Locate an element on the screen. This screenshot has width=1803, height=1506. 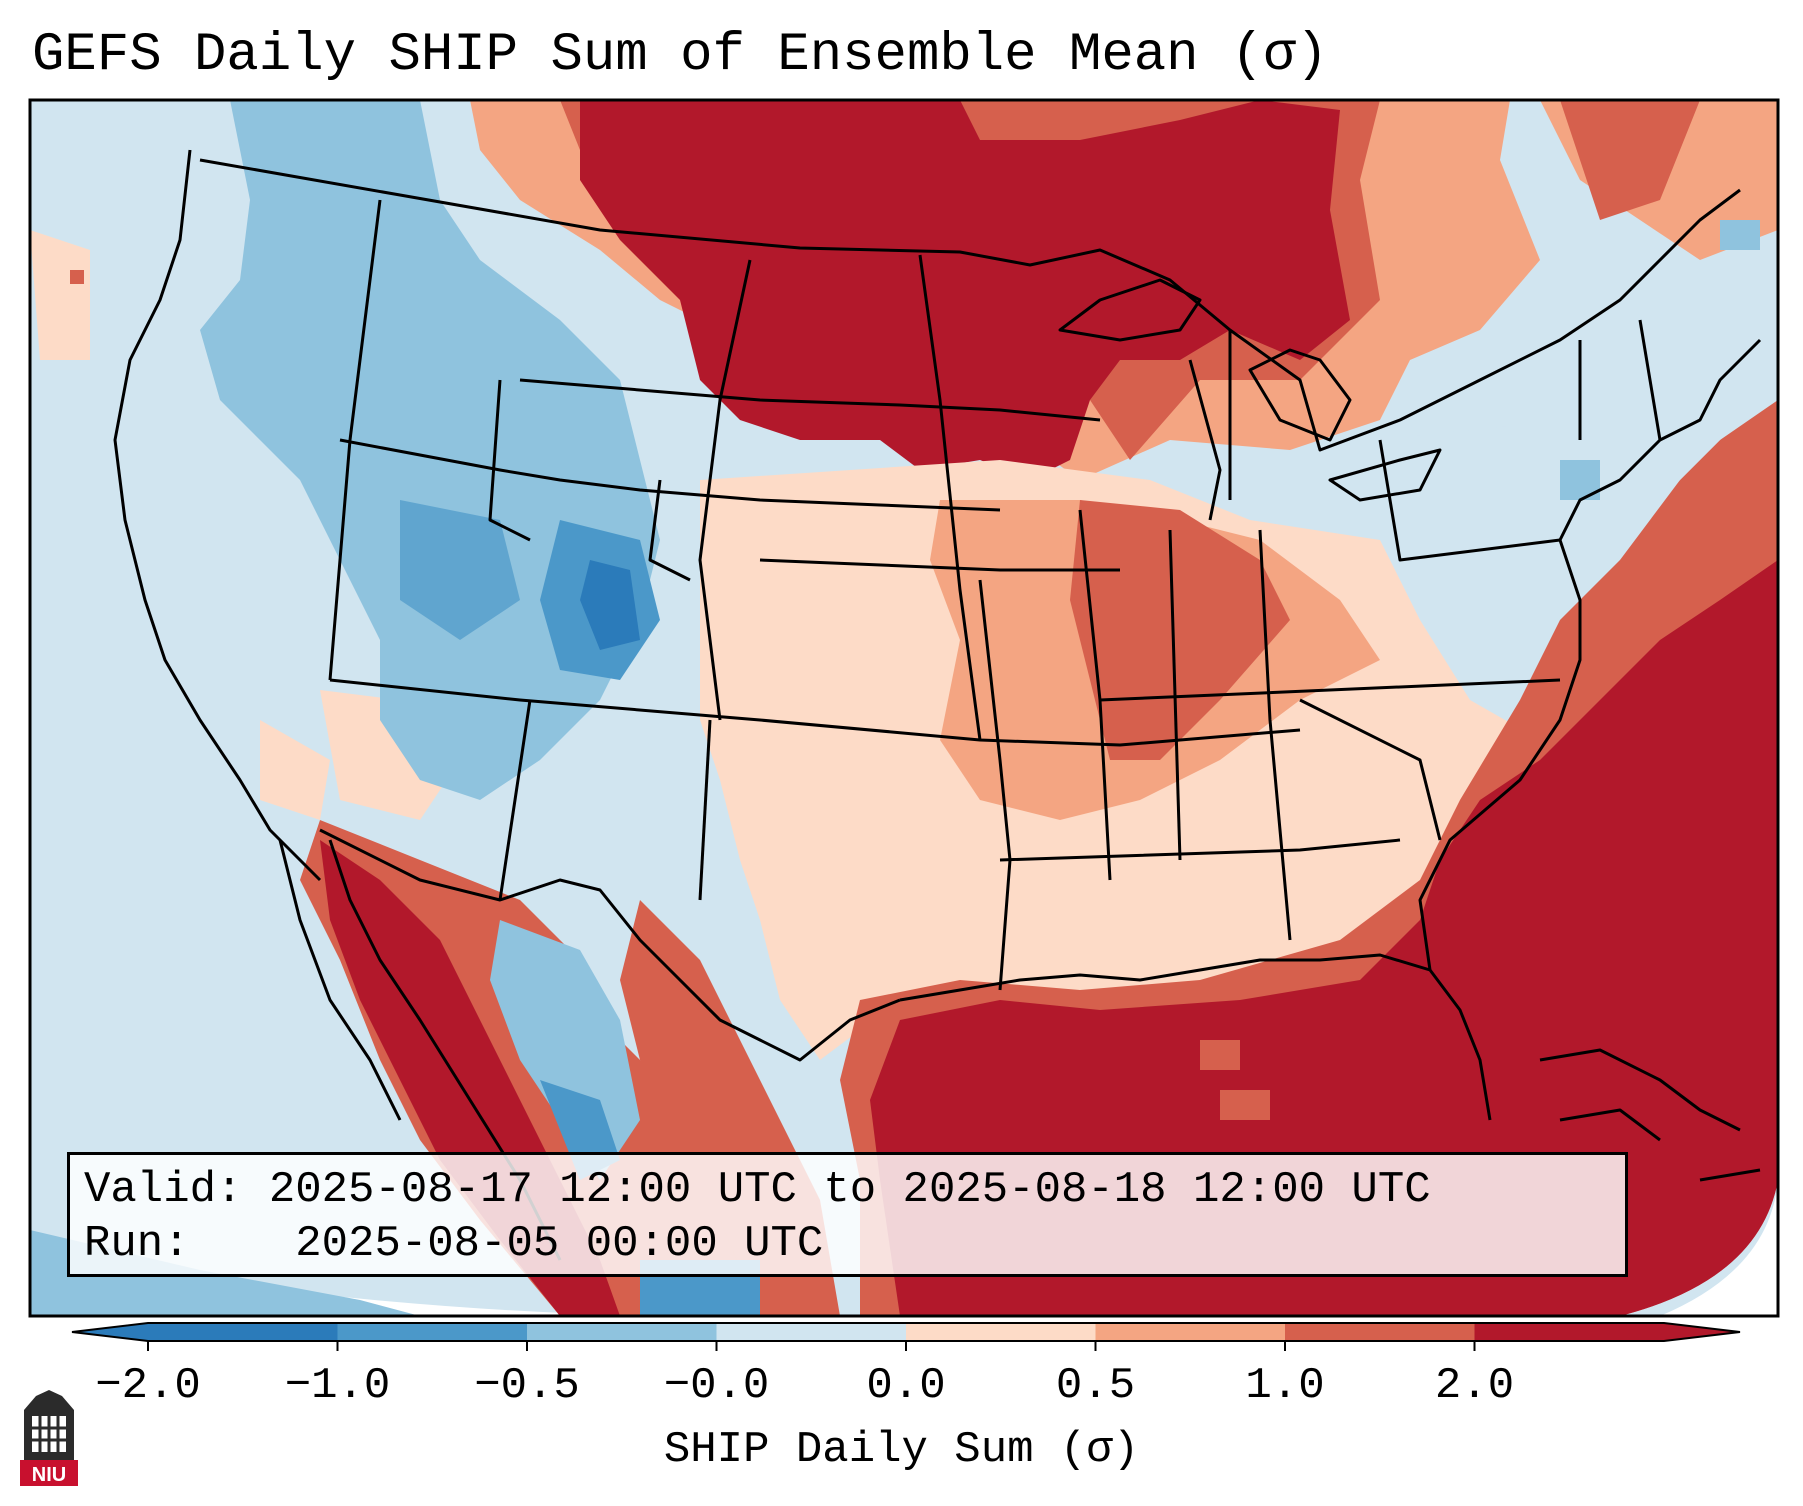
run-label: Run: is located at coordinates (137, 1244).